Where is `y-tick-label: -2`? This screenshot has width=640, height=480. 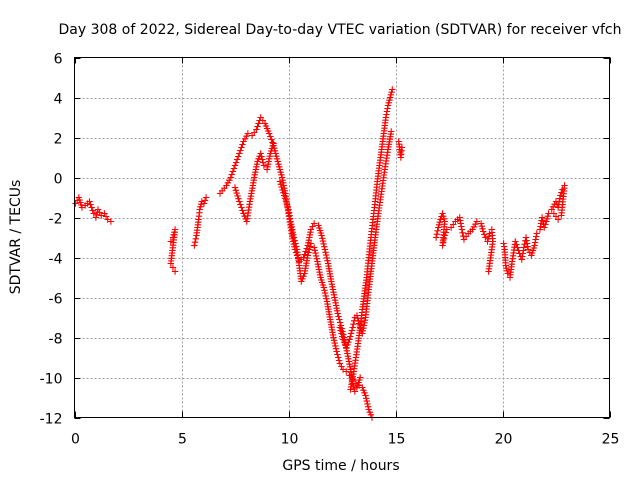
y-tick-label: -2 is located at coordinates (56, 220).